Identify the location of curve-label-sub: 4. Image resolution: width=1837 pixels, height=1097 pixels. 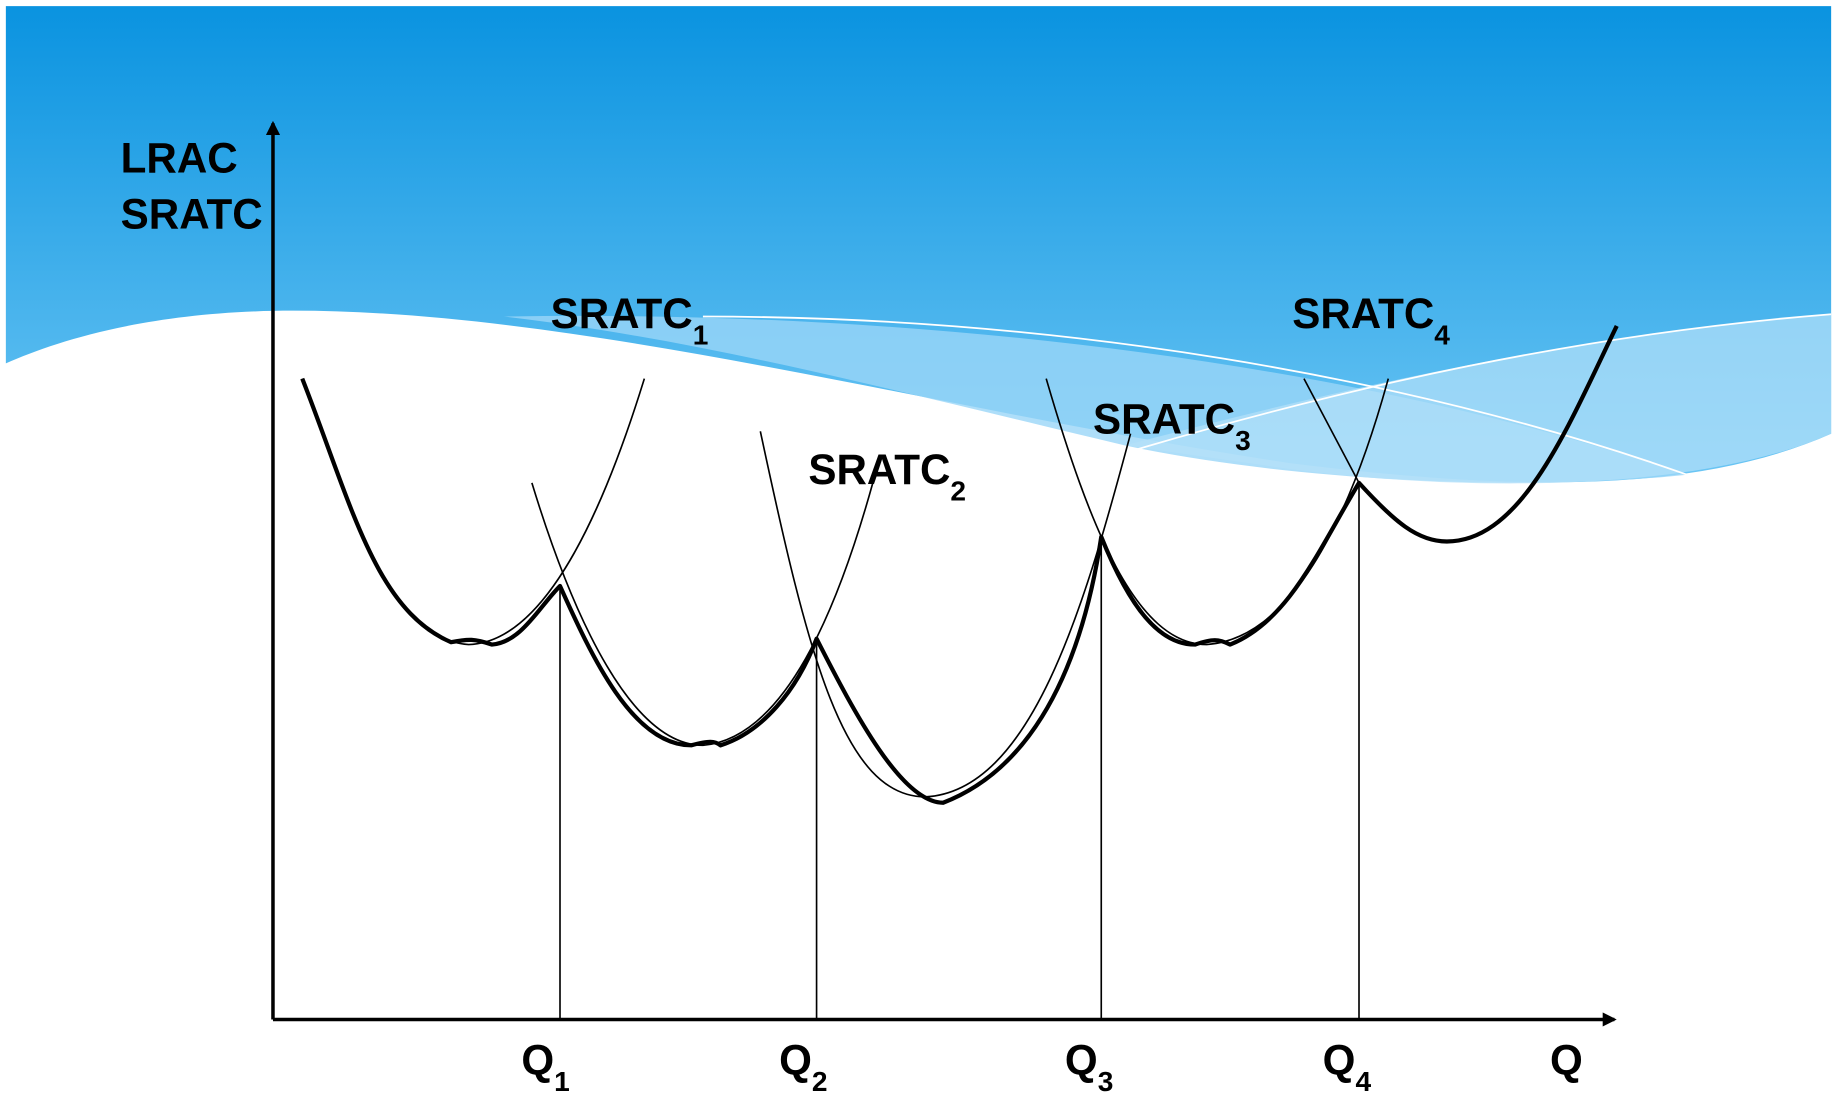
(1442, 335).